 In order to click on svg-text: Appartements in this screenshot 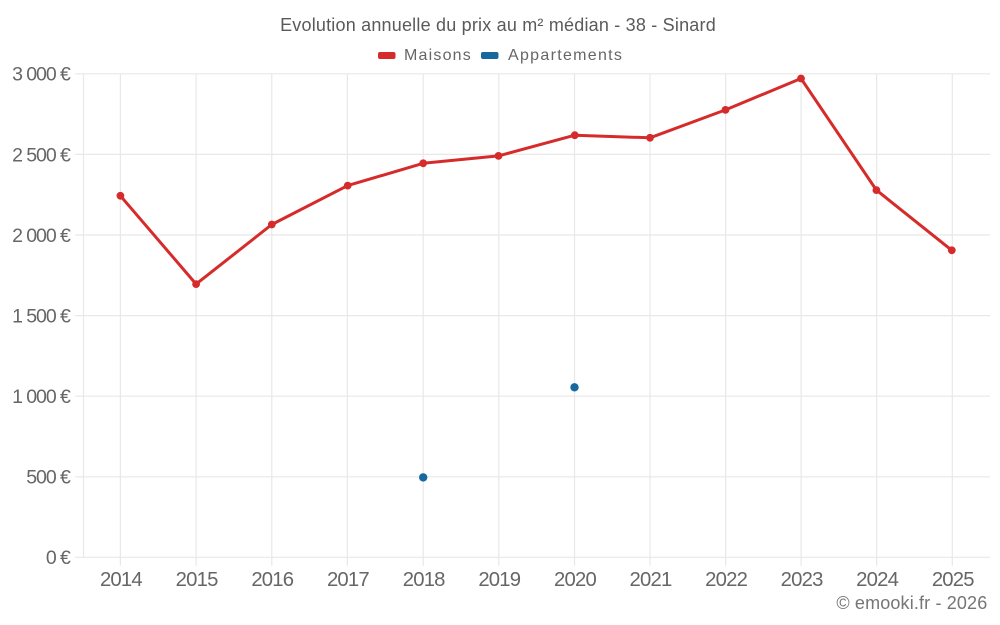, I will do `click(565, 55)`.